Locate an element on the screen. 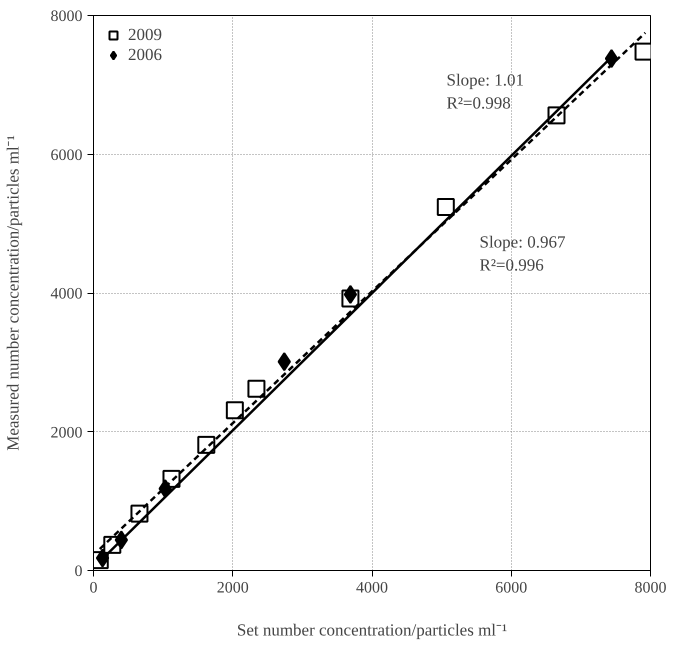  x-tick-label: 0 is located at coordinates (94, 588).